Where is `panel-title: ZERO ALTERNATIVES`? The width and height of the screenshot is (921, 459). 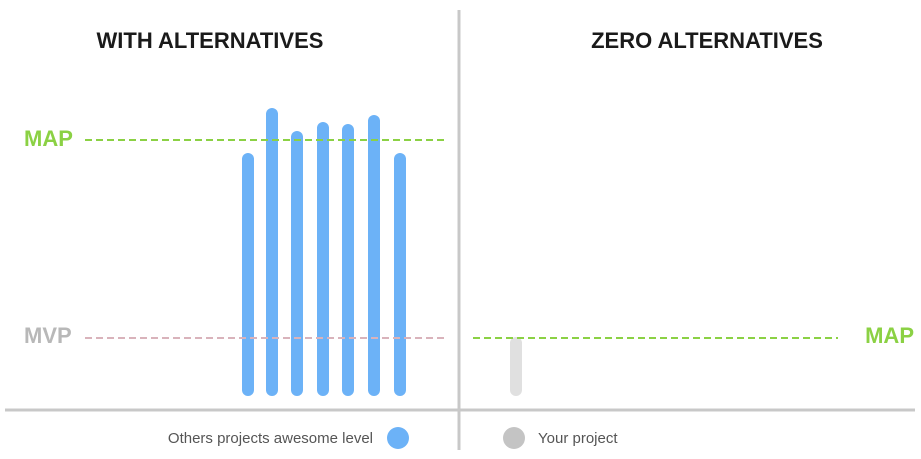
panel-title: ZERO ALTERNATIVES is located at coordinates (707, 40).